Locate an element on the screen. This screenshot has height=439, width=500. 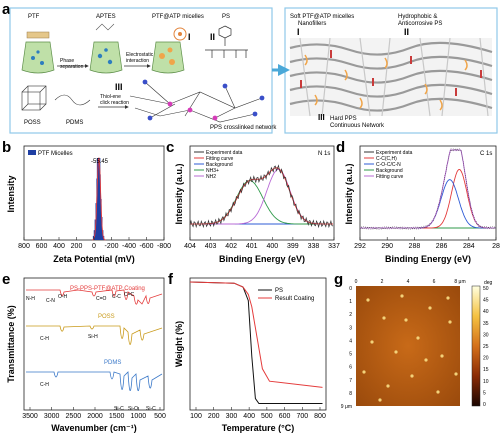
ftir-ann-5: C-C is located at coordinates (116, 297).